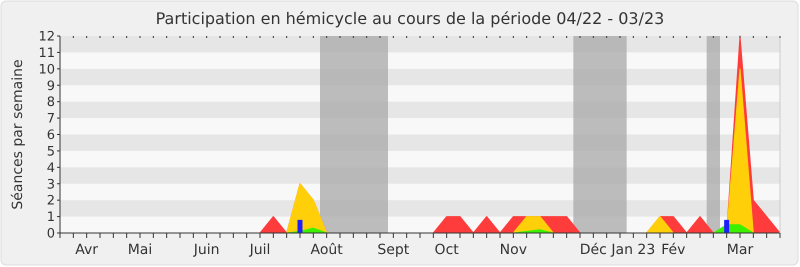 This screenshot has height=267, width=800. What do you see at coordinates (327, 250) in the screenshot?
I see `x-tick-label: Août` at bounding box center [327, 250].